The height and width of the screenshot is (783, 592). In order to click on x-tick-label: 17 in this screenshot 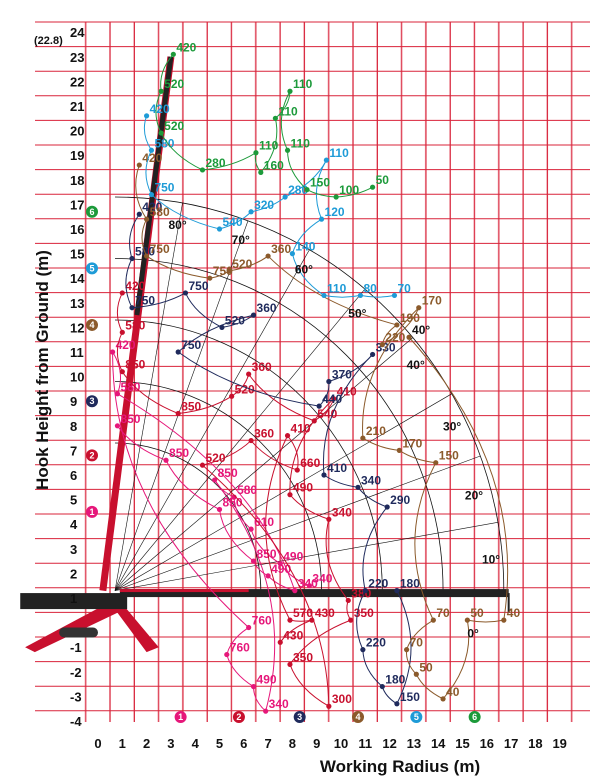, I will do `click(511, 743)`.